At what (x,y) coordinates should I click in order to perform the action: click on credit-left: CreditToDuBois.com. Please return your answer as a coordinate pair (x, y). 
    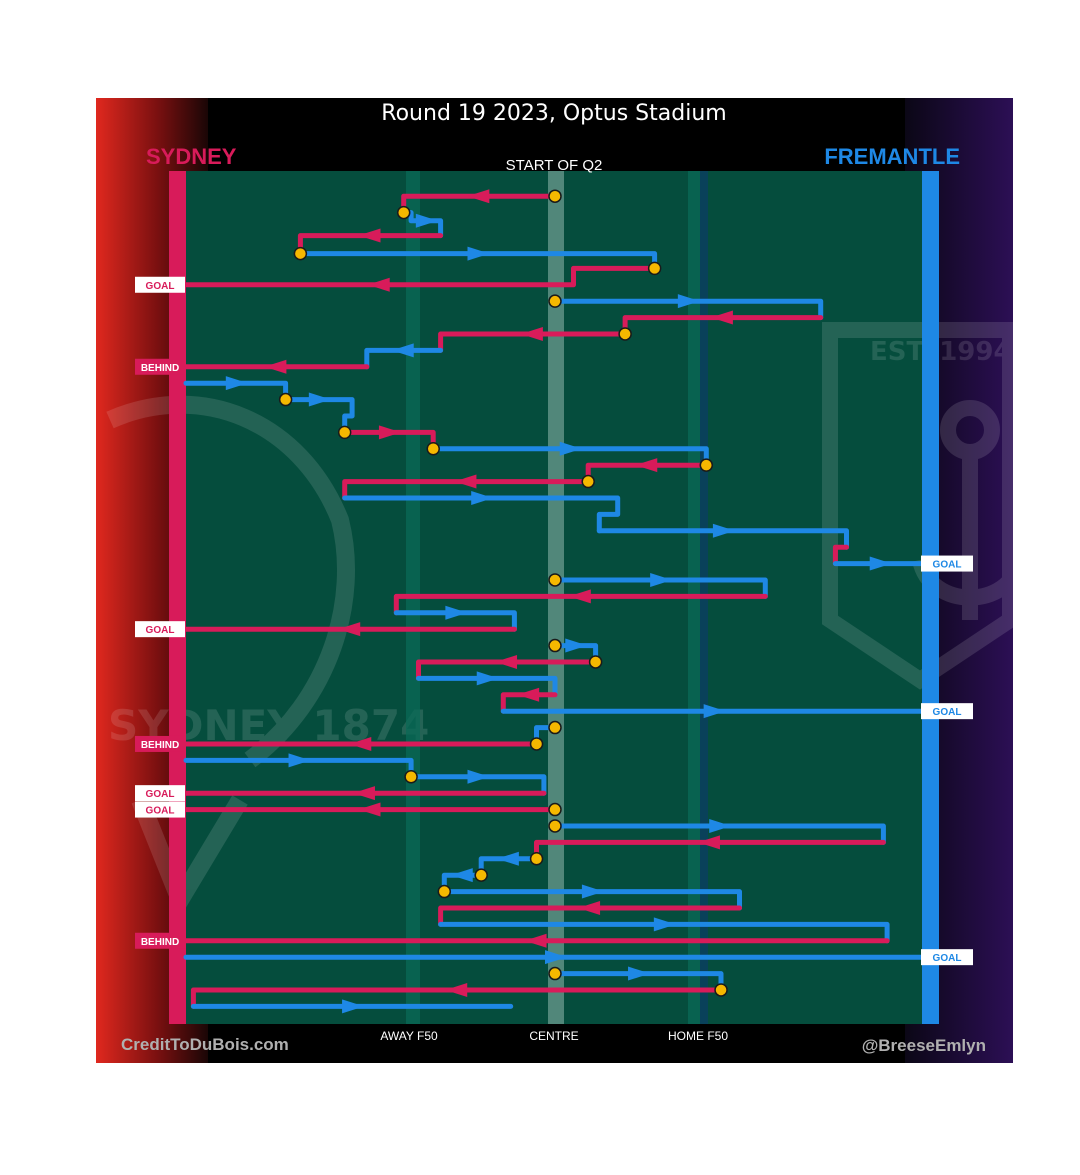
    Looking at the image, I should click on (205, 1044).